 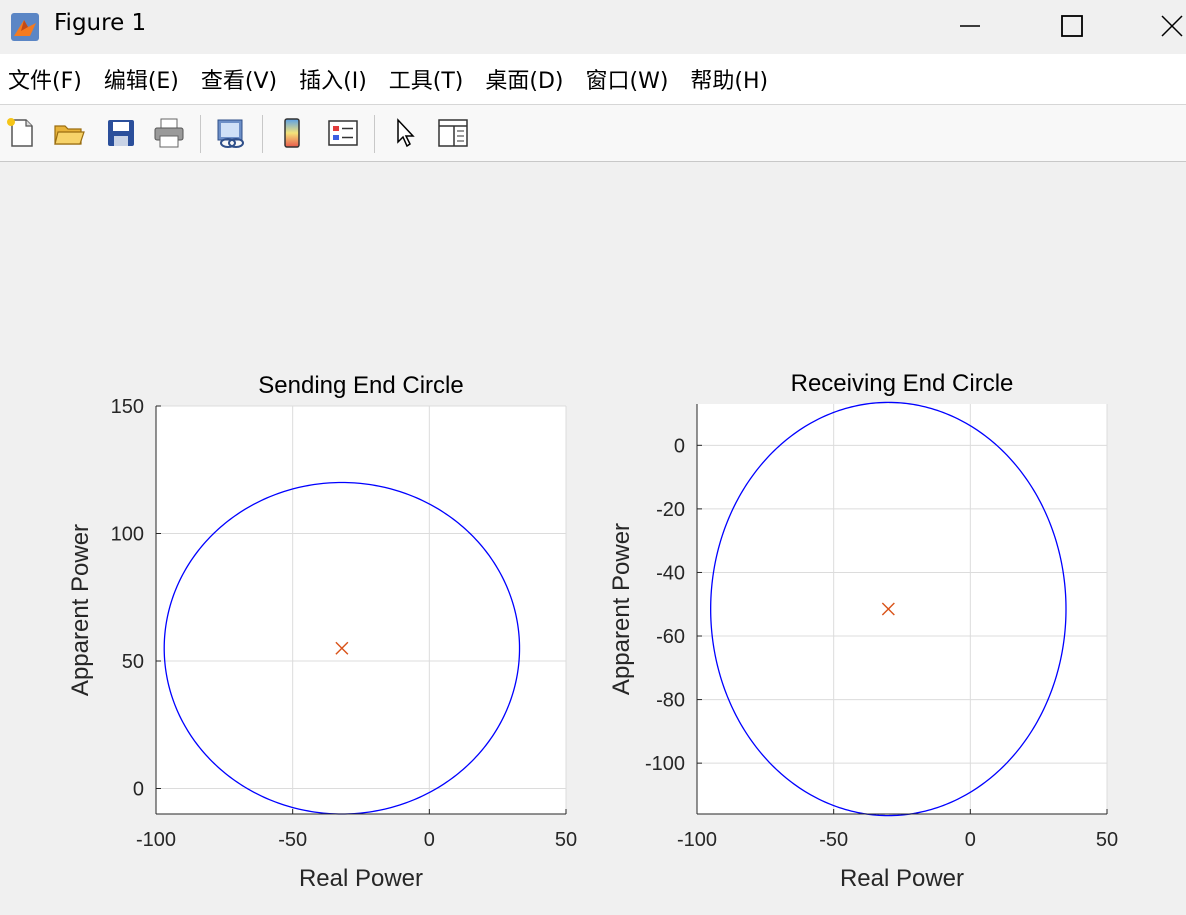 What do you see at coordinates (970, 26) in the screenshot?
I see `minimize-icon` at bounding box center [970, 26].